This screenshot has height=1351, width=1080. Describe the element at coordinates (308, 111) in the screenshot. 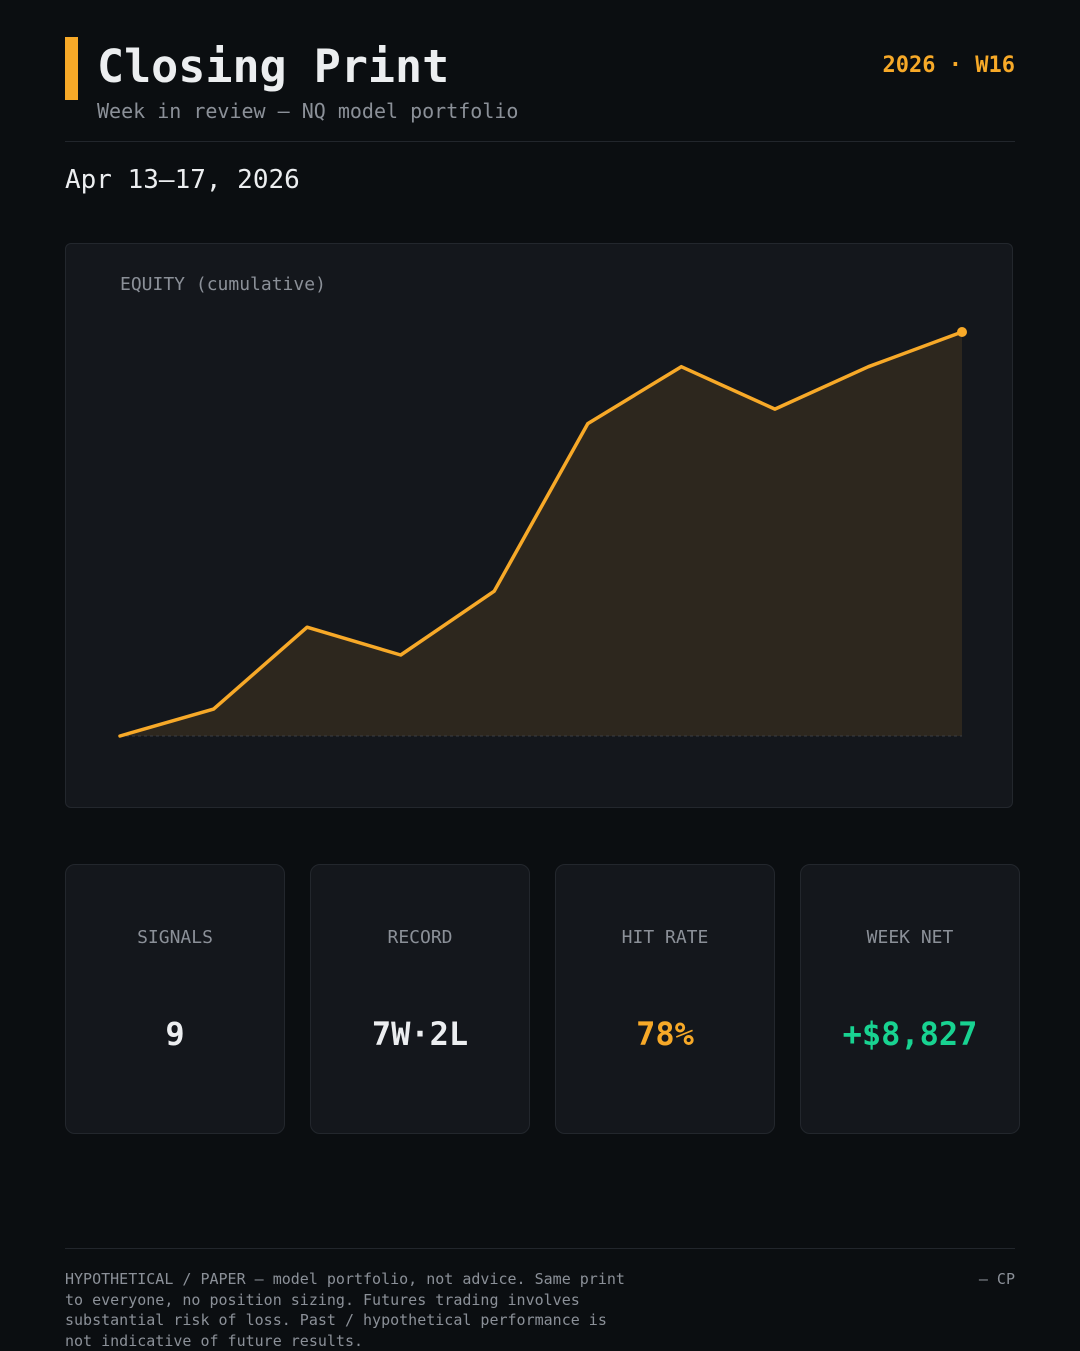

I see `page-subtitle: Week in review — NQ model portfolio` at that location.